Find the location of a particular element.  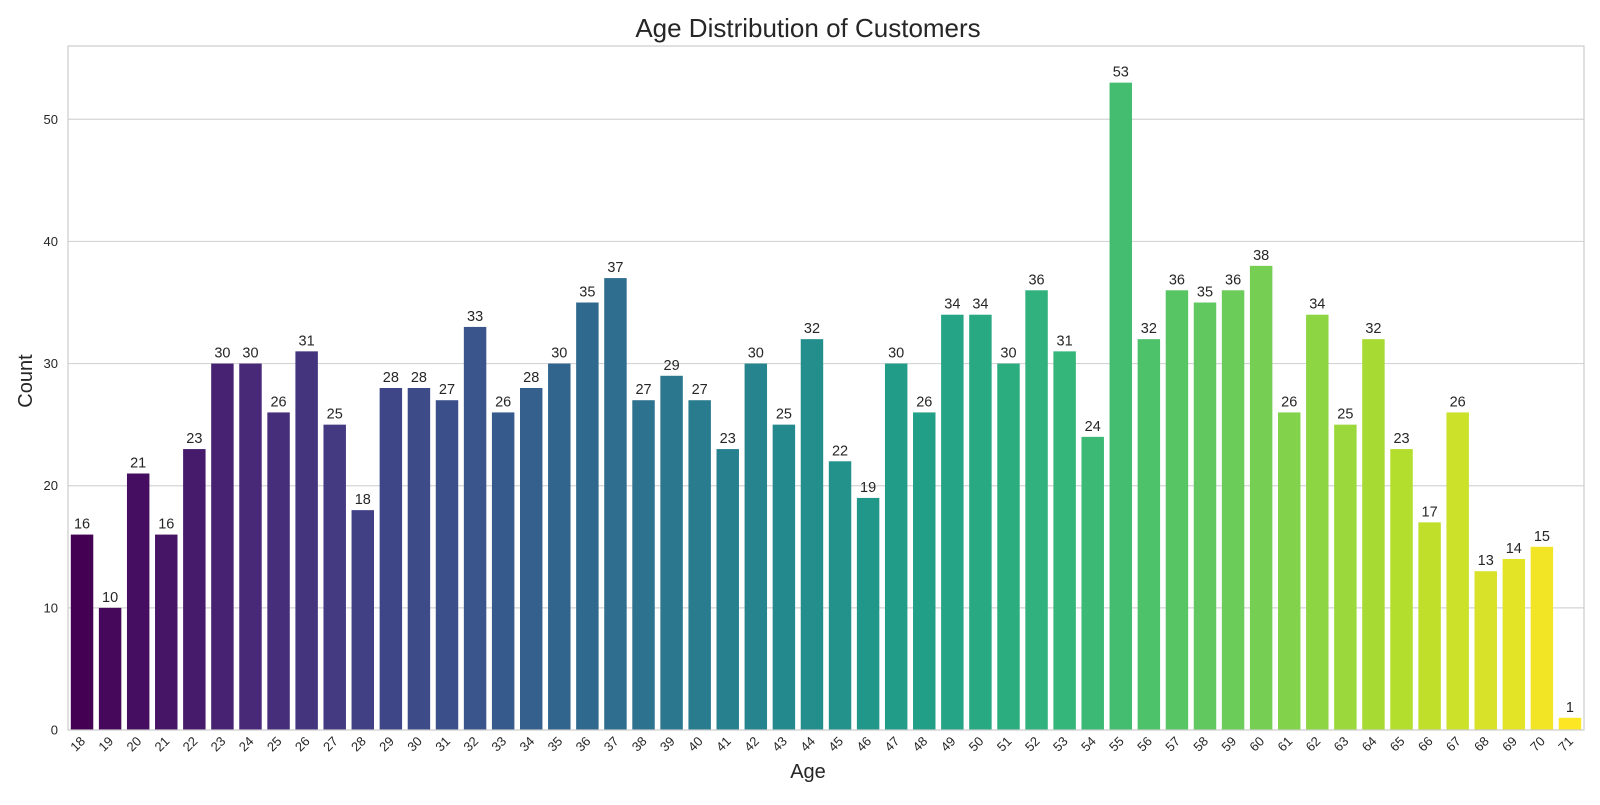

x-tick-label: 66 is located at coordinates (1425, 744).